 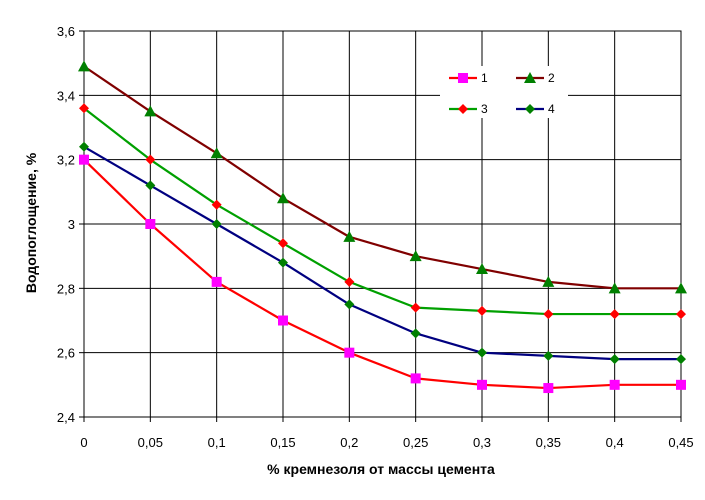 What do you see at coordinates (482, 442) in the screenshot?
I see `x-tick-label: 0,3` at bounding box center [482, 442].